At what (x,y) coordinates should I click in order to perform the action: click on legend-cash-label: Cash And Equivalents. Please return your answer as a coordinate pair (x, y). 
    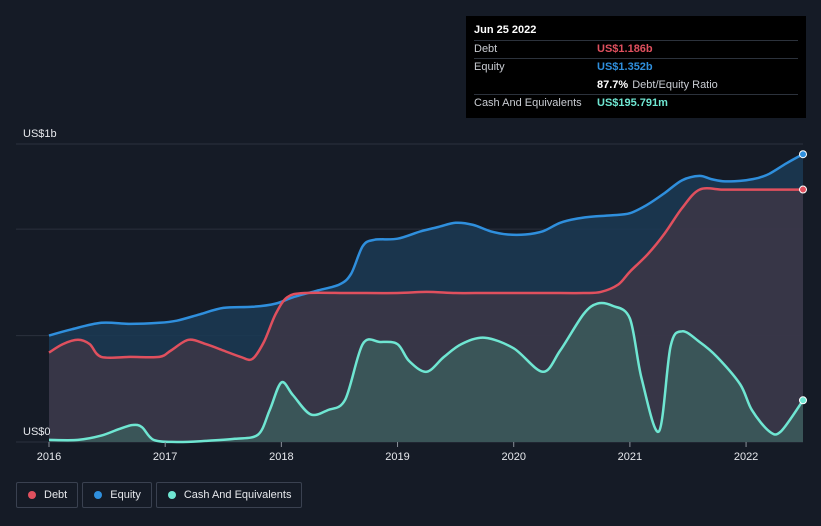
    Looking at the image, I should click on (237, 495).